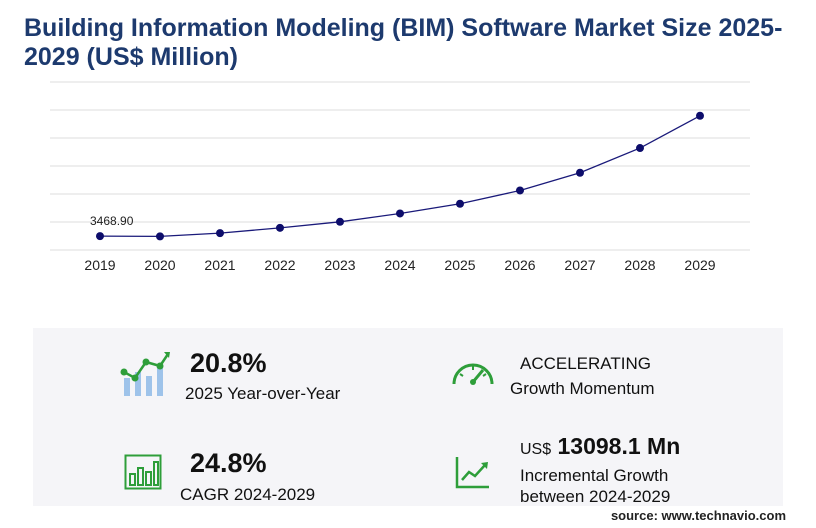  What do you see at coordinates (263, 393) in the screenshot?
I see `yoy-label: 2025 Year-over-Year` at bounding box center [263, 393].